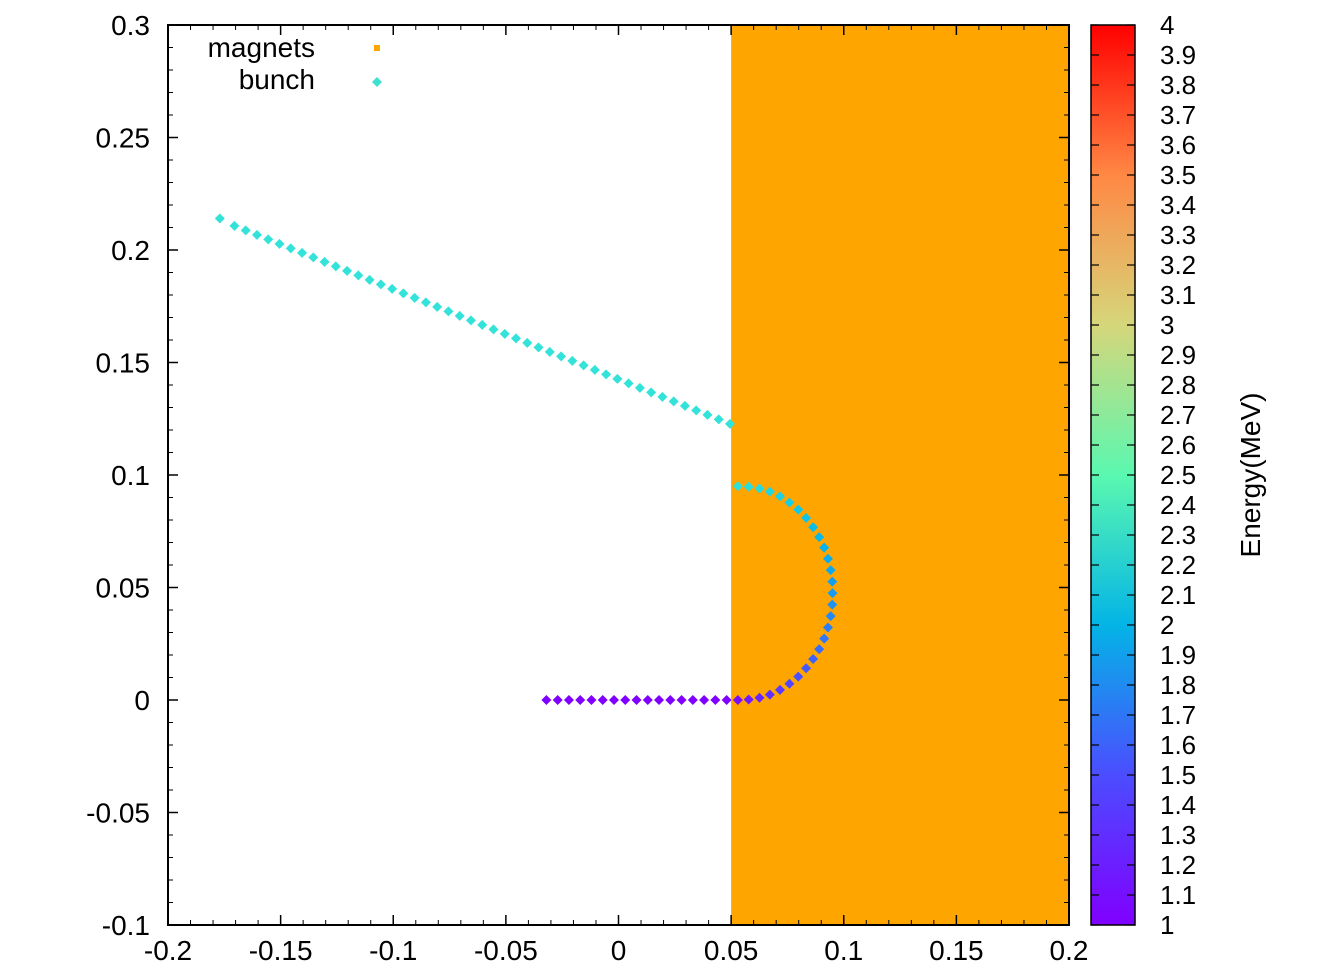 This screenshot has width=1326, height=964. I want to click on colorbar-tick-label: 3.6, so click(1178, 145).